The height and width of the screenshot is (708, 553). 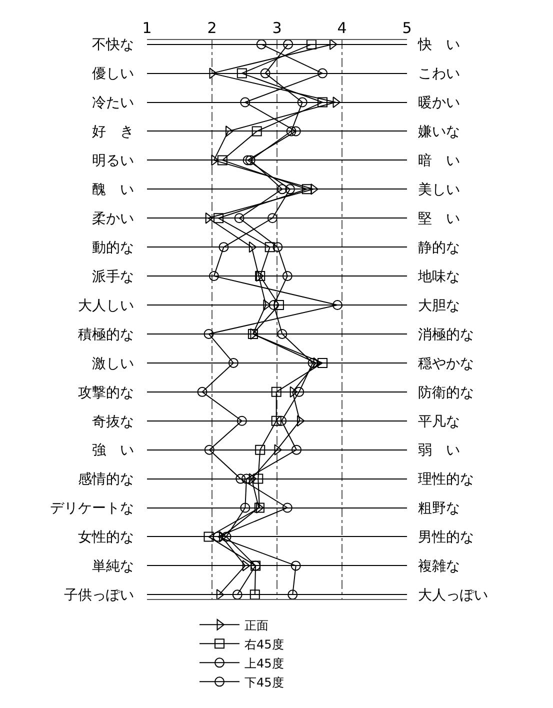 I want to click on y-tick-label: 優しい, so click(x=113, y=74).